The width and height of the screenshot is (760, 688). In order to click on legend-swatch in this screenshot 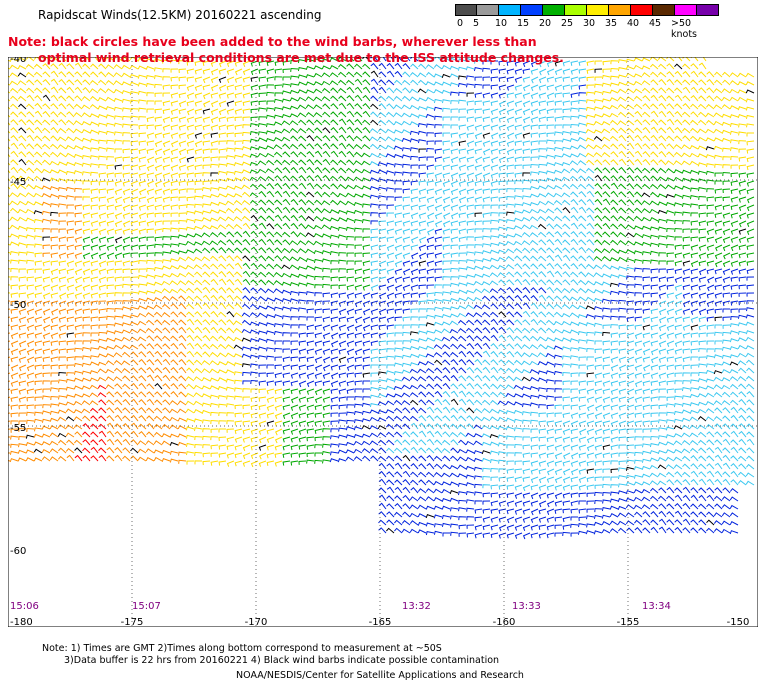, I will do `click(532, 10)`.